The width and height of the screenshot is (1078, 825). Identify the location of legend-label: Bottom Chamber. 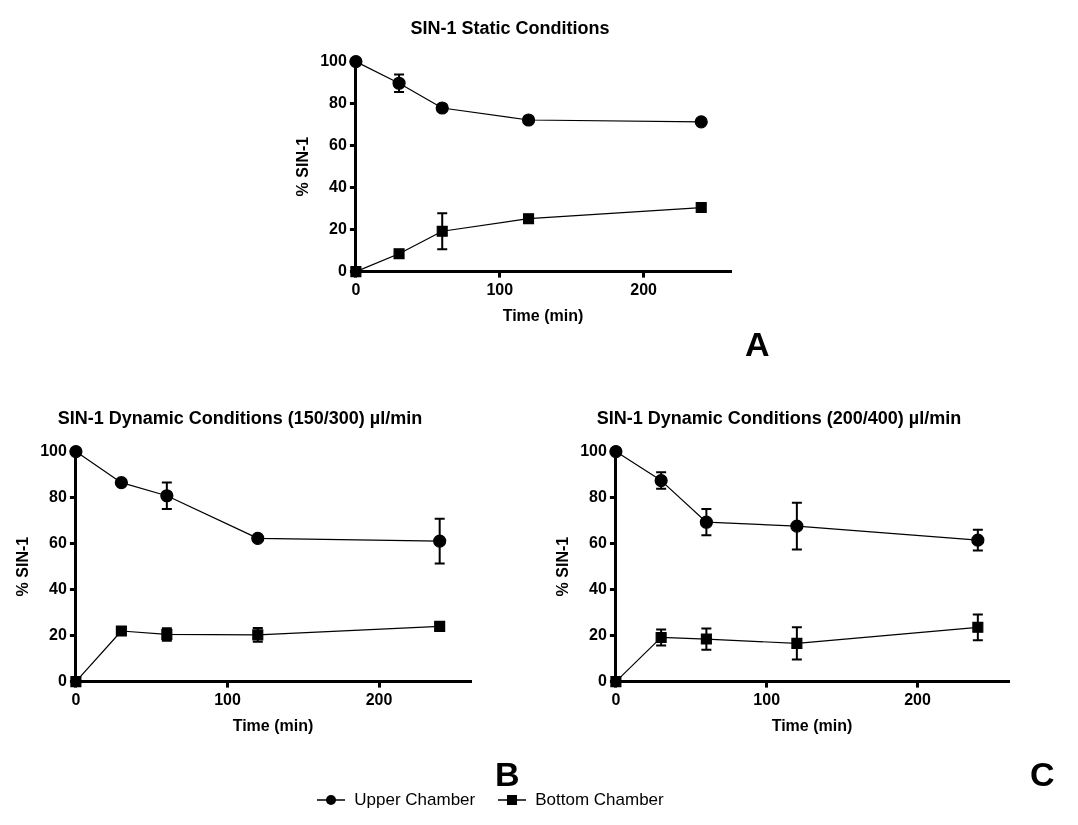
(599, 800).